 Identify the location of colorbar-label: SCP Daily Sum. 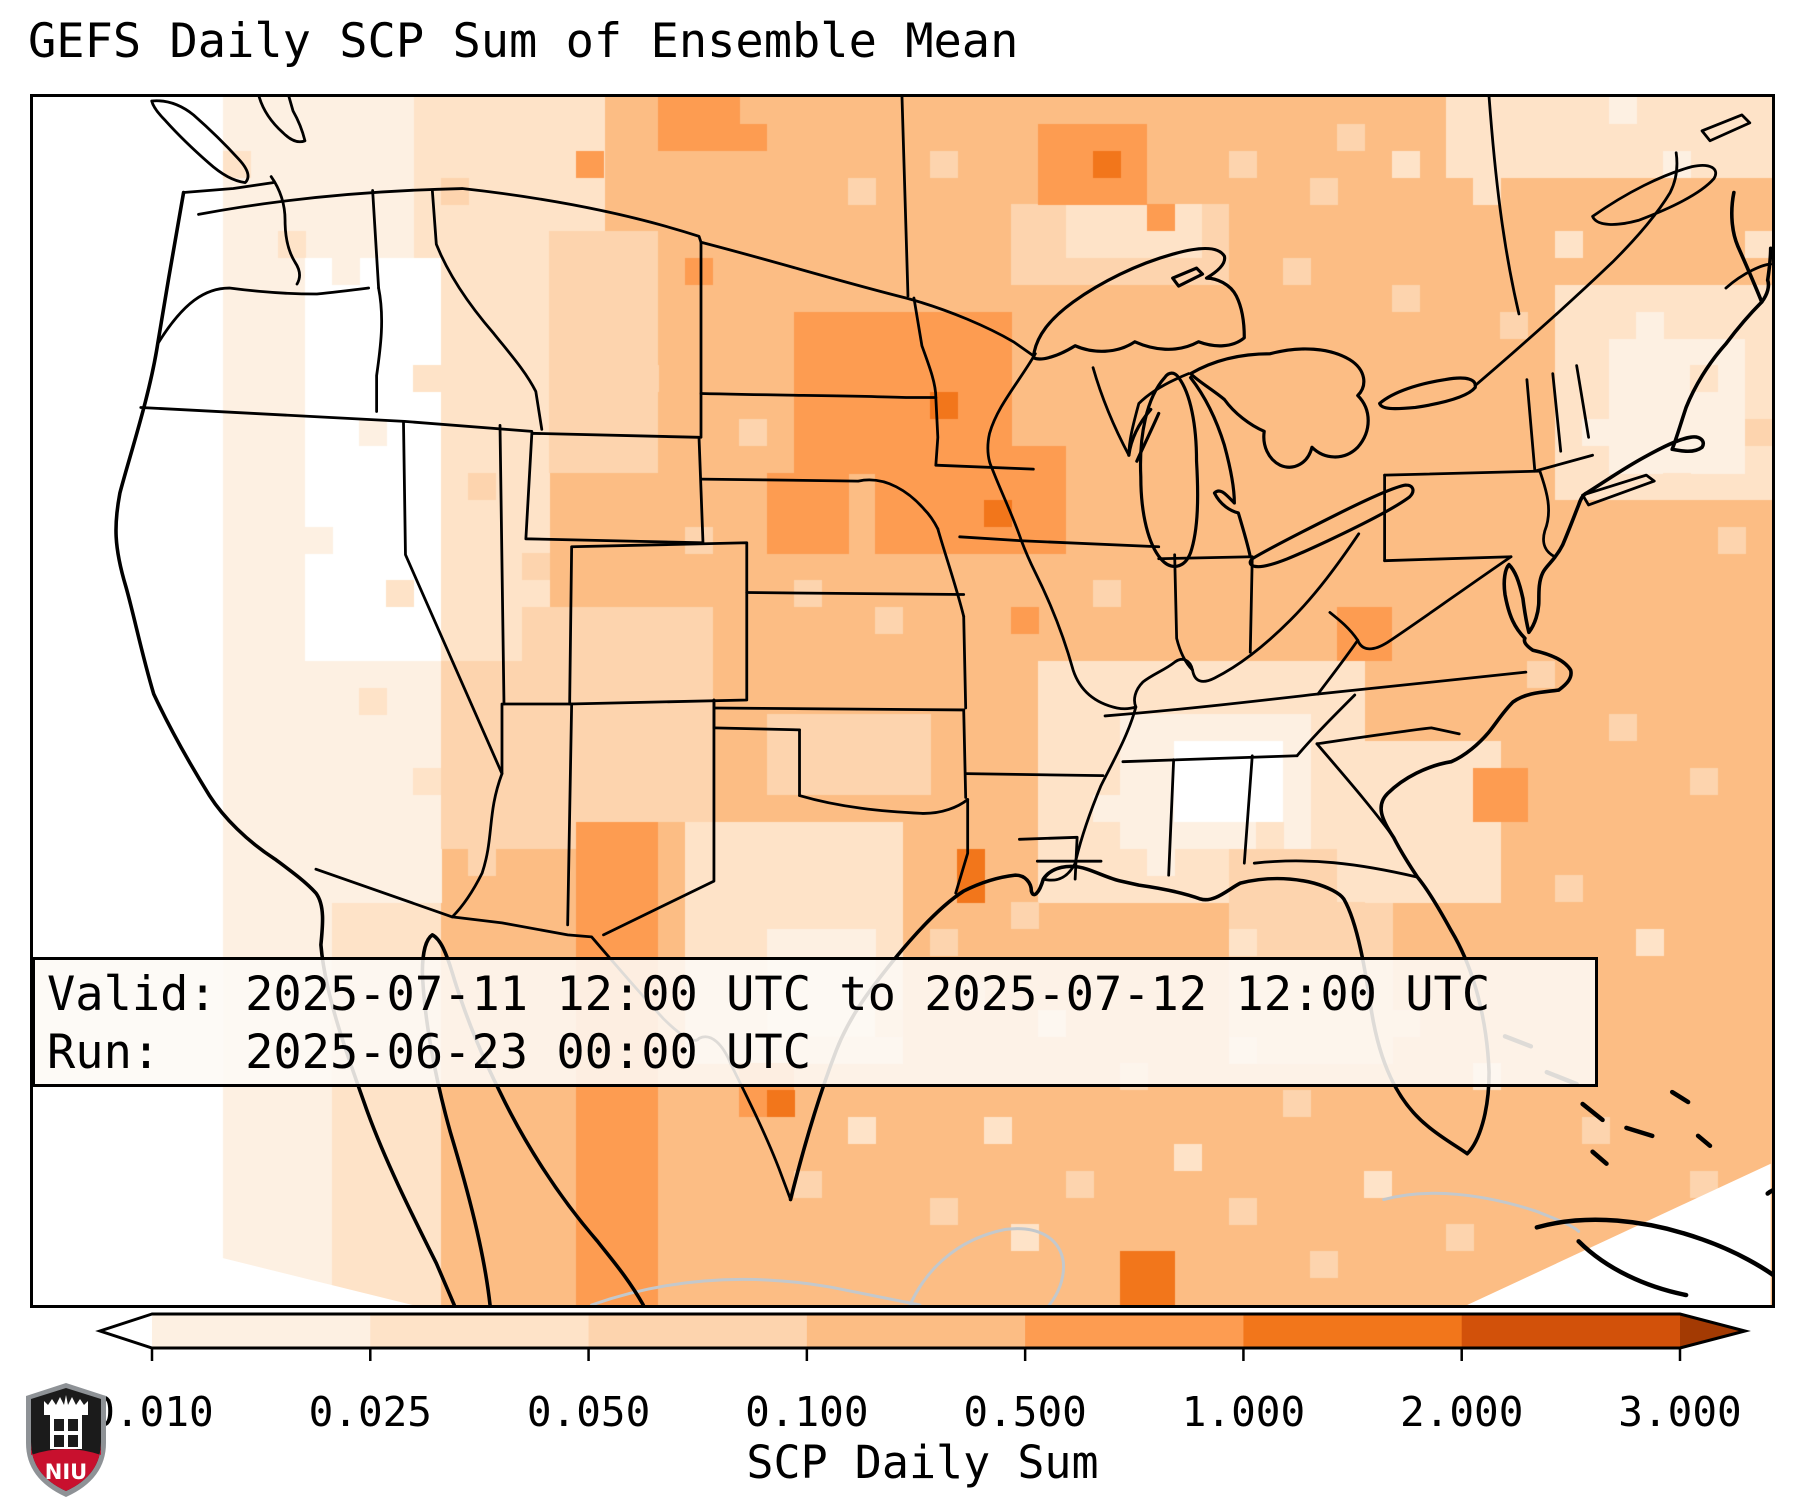
(922, 1462).